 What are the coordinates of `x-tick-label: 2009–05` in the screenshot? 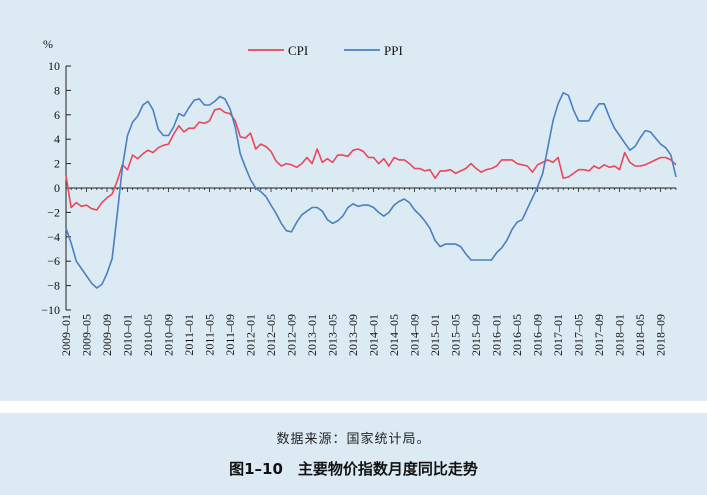 It's located at (87, 335).